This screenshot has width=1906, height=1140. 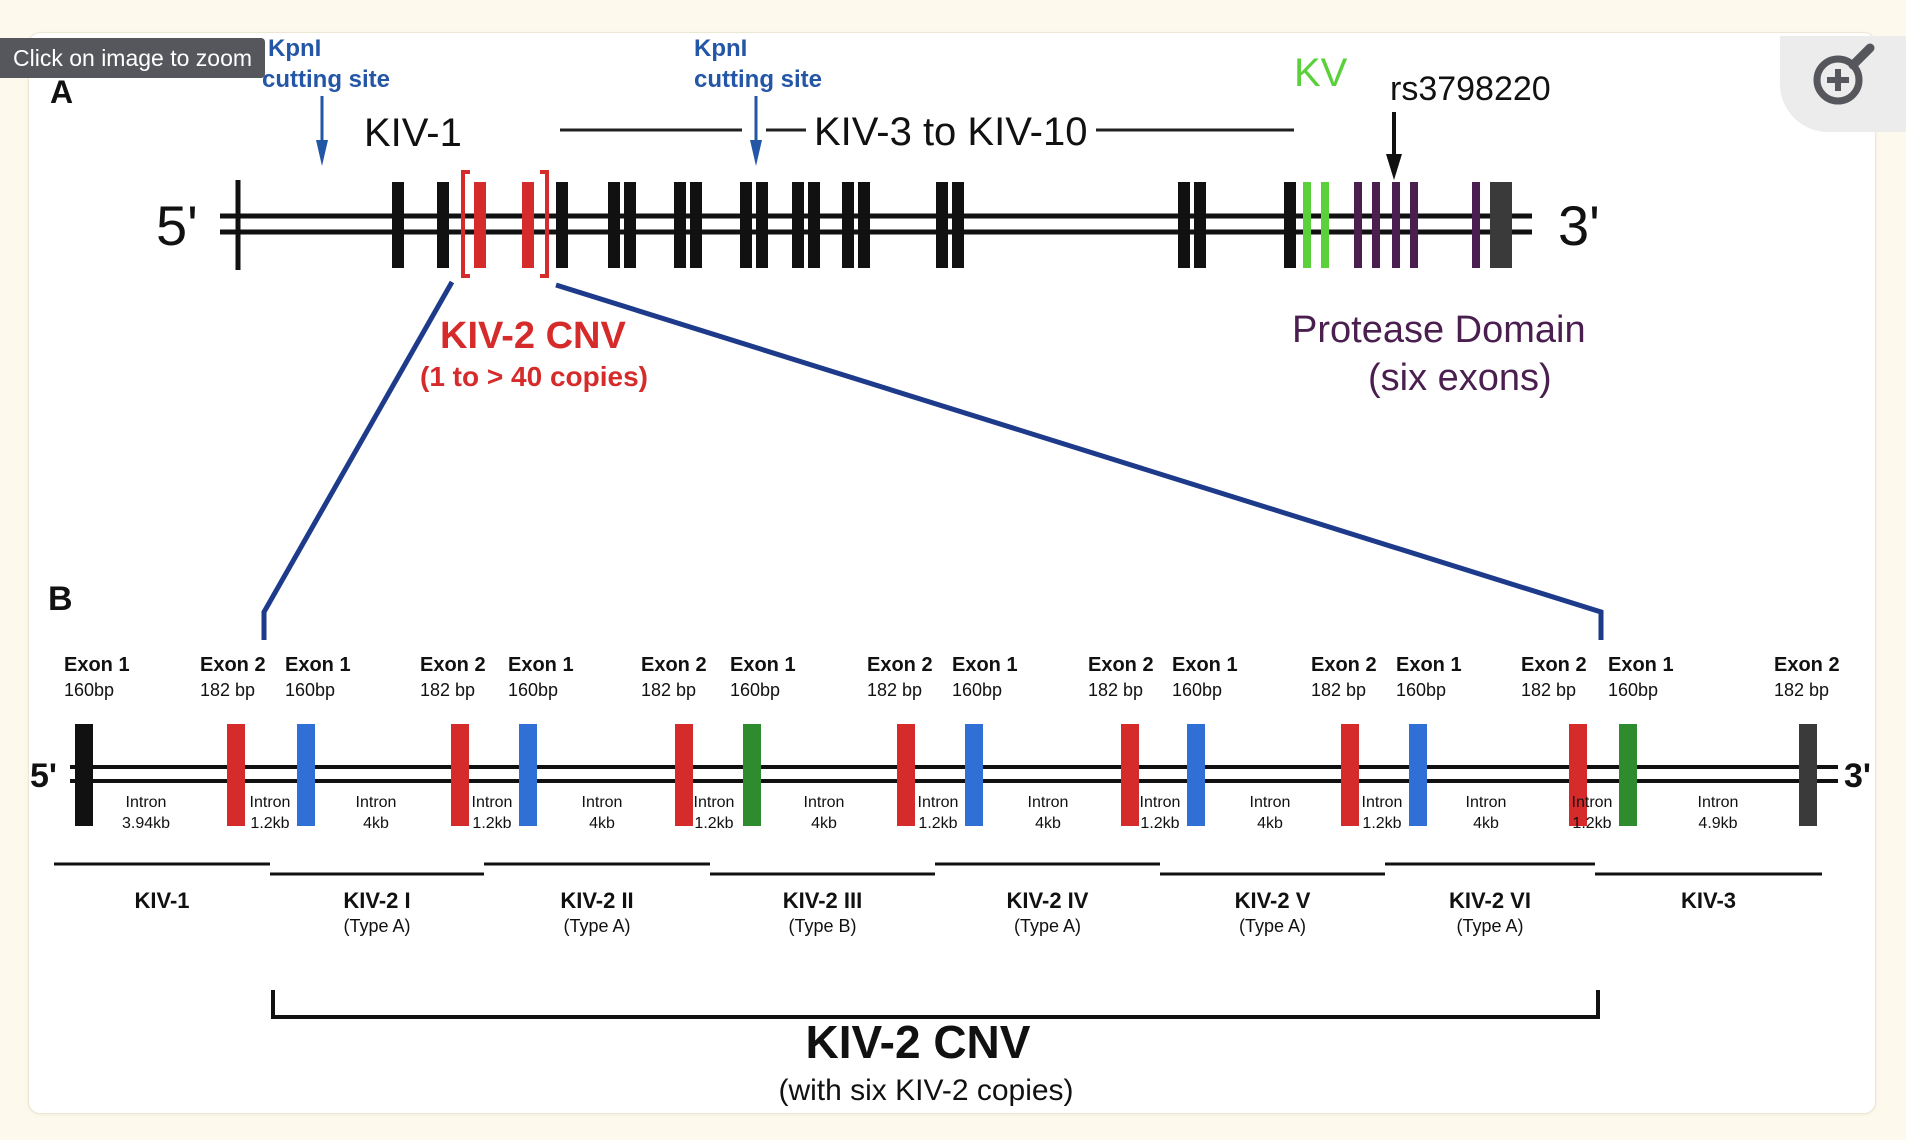 I want to click on intron-size: 4.9kb, so click(x=1717, y=823).